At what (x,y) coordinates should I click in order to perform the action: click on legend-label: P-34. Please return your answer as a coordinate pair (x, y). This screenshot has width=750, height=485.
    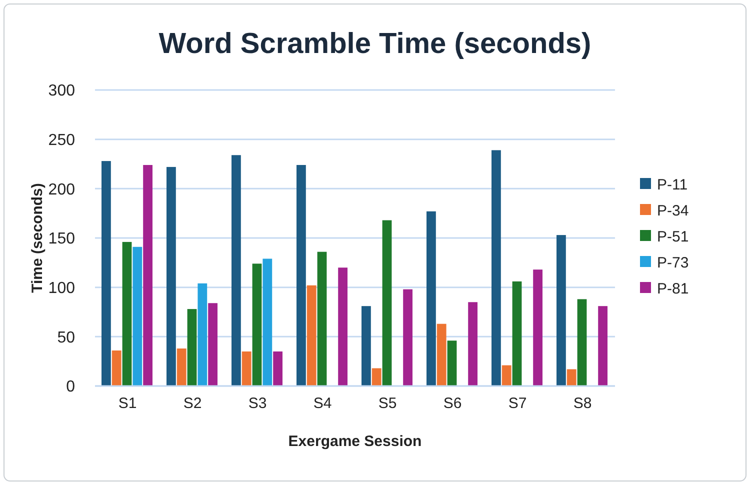
    Looking at the image, I should click on (673, 211).